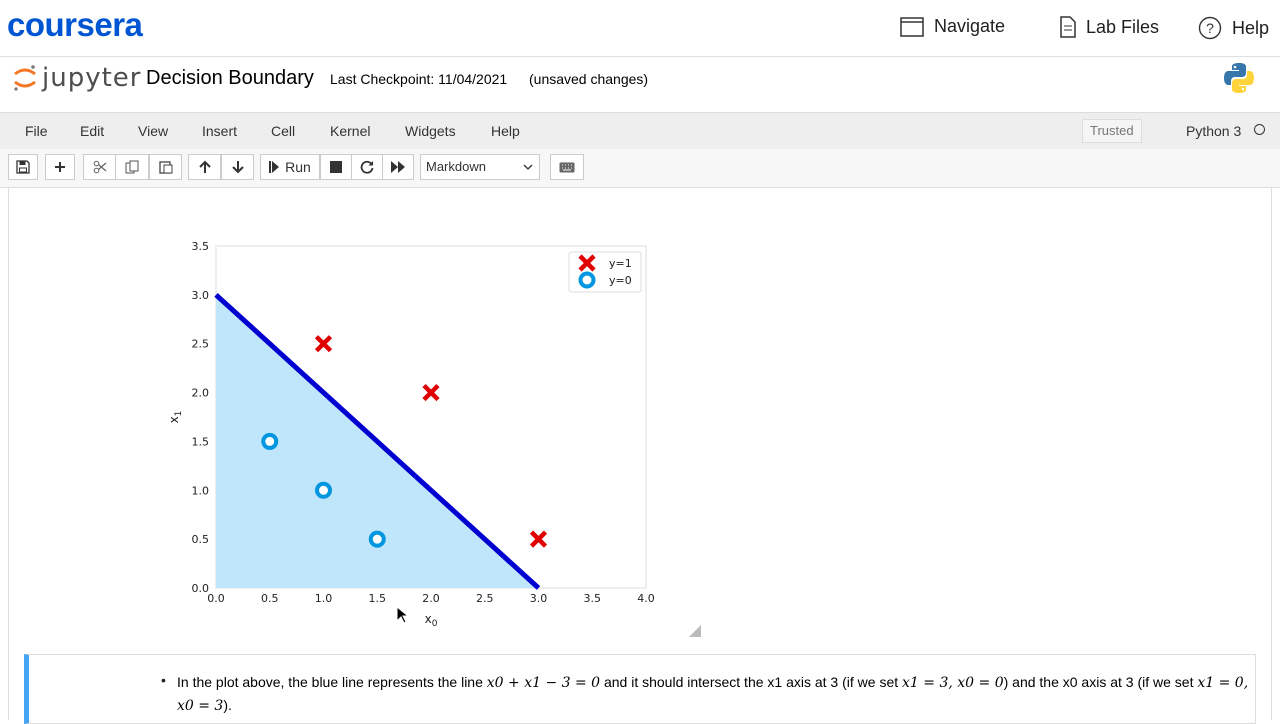 The width and height of the screenshot is (1280, 724). I want to click on resize-handle-icon, so click(695, 633).